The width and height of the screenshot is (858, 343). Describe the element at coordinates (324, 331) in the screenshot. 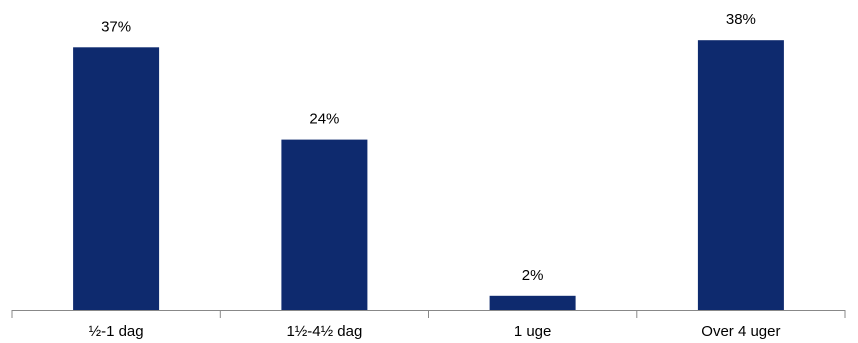

I see `x-tick-label: 1½-4½ dag` at that location.